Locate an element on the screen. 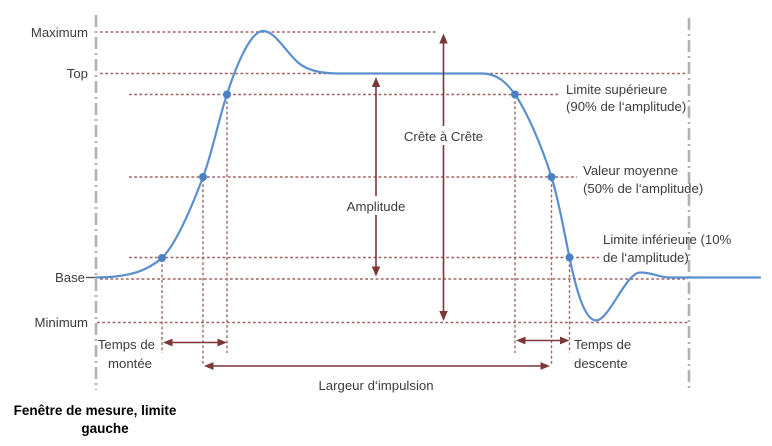  marker-dot-rise-10pct is located at coordinates (162, 258).